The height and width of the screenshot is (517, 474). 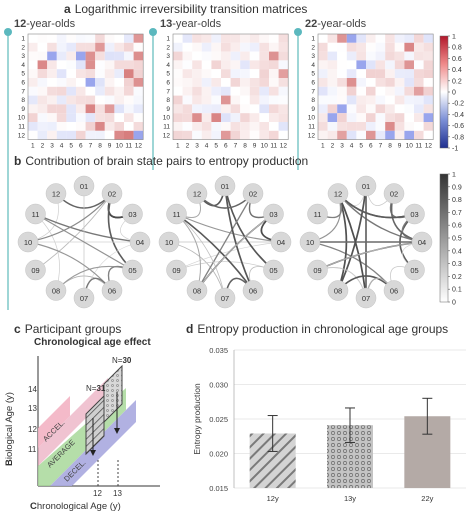 I want to click on network-node-label: 02, so click(x=112, y=194).